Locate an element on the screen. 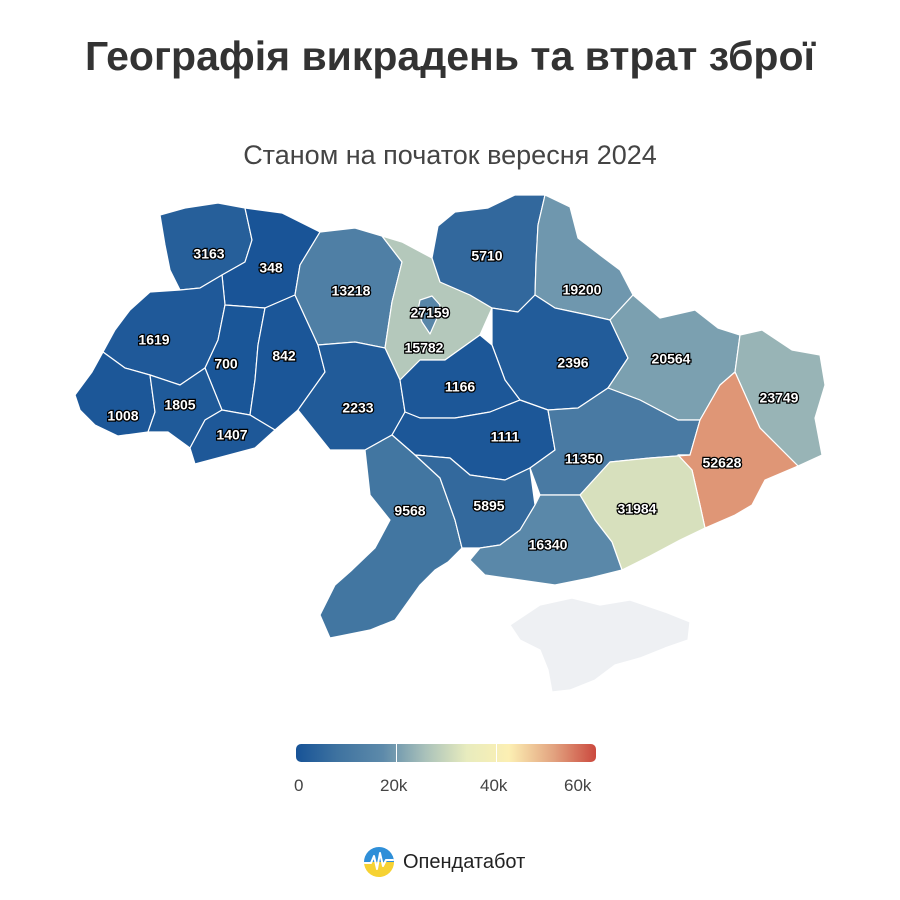 Image resolution: width=900 pixels, height=900 pixels. value-label-chernihiv: 5710 is located at coordinates (486, 256).